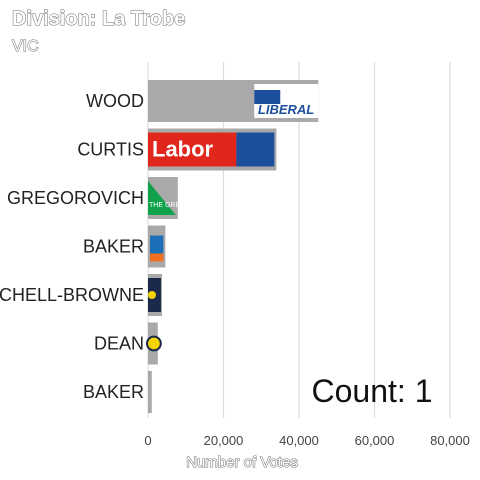  I want to click on category-label: GREGOROVICH, so click(75, 198).